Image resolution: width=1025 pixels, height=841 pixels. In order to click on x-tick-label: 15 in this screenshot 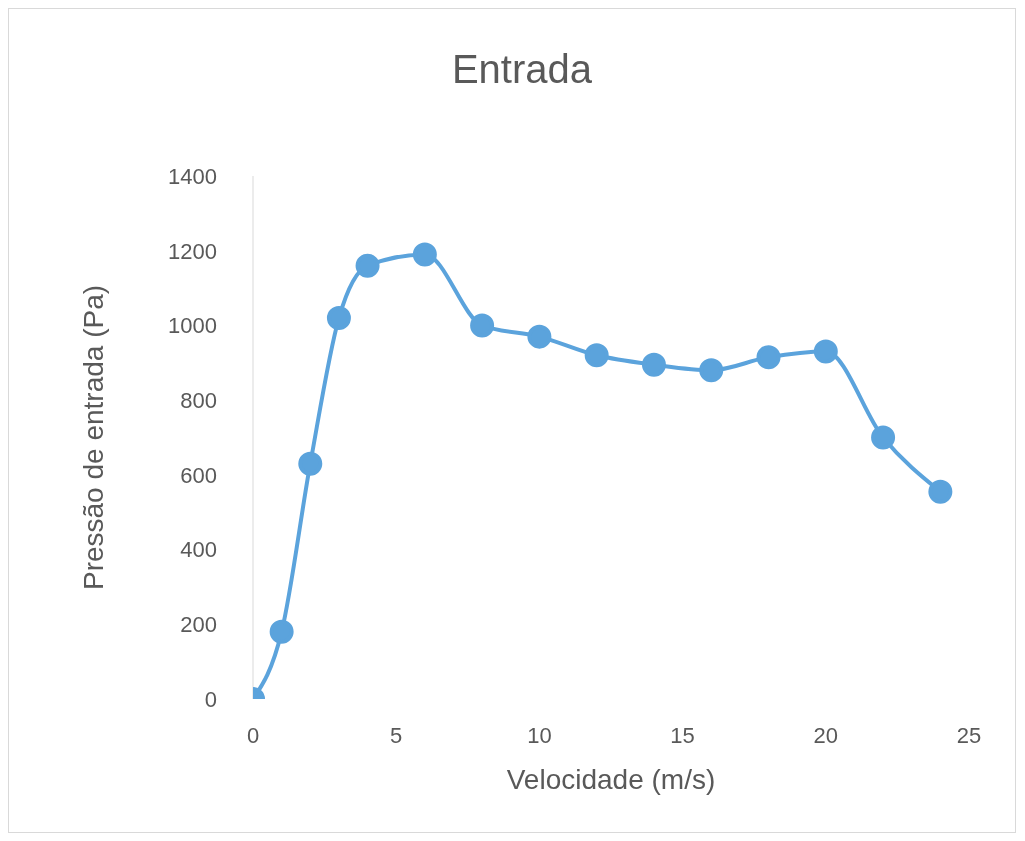, I will do `click(682, 735)`.